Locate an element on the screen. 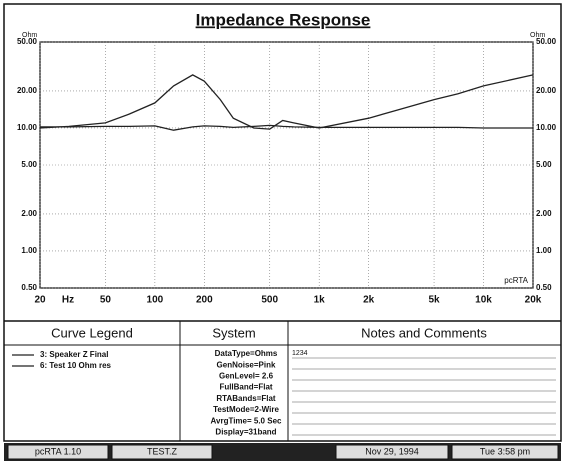  system-setting: FullBand=Flat is located at coordinates (245, 387).